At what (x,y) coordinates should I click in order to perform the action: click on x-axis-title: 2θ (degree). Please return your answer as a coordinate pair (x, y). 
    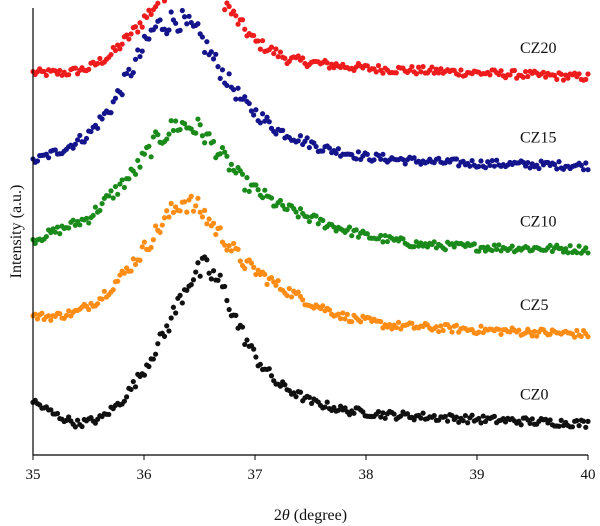
    Looking at the image, I should click on (310, 515).